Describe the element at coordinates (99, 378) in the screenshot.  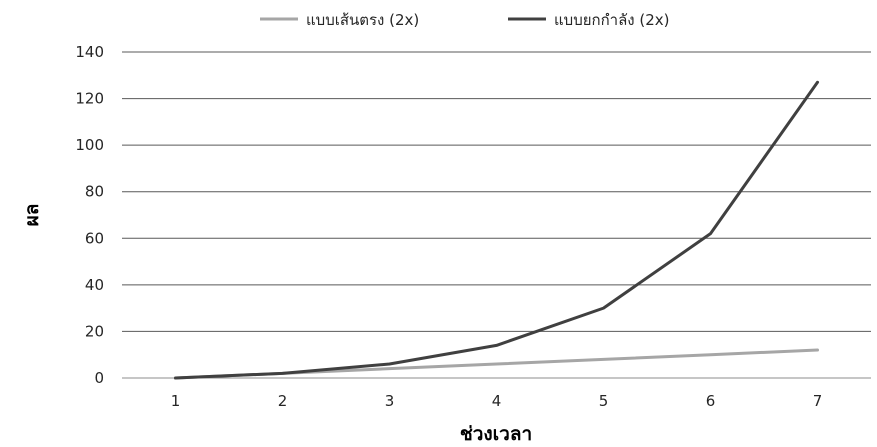
I see `y-tick-label: 0` at that location.